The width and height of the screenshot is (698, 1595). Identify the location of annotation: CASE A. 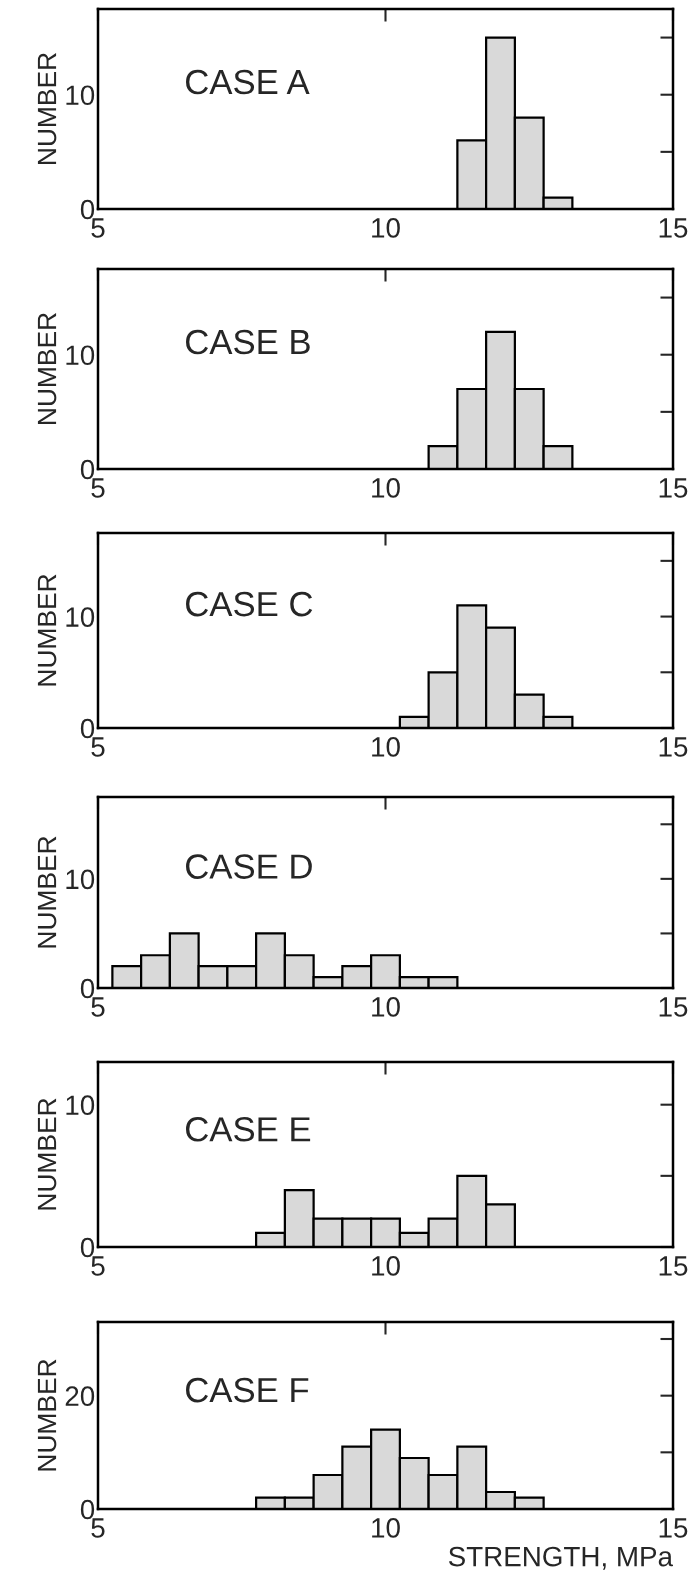
(248, 82).